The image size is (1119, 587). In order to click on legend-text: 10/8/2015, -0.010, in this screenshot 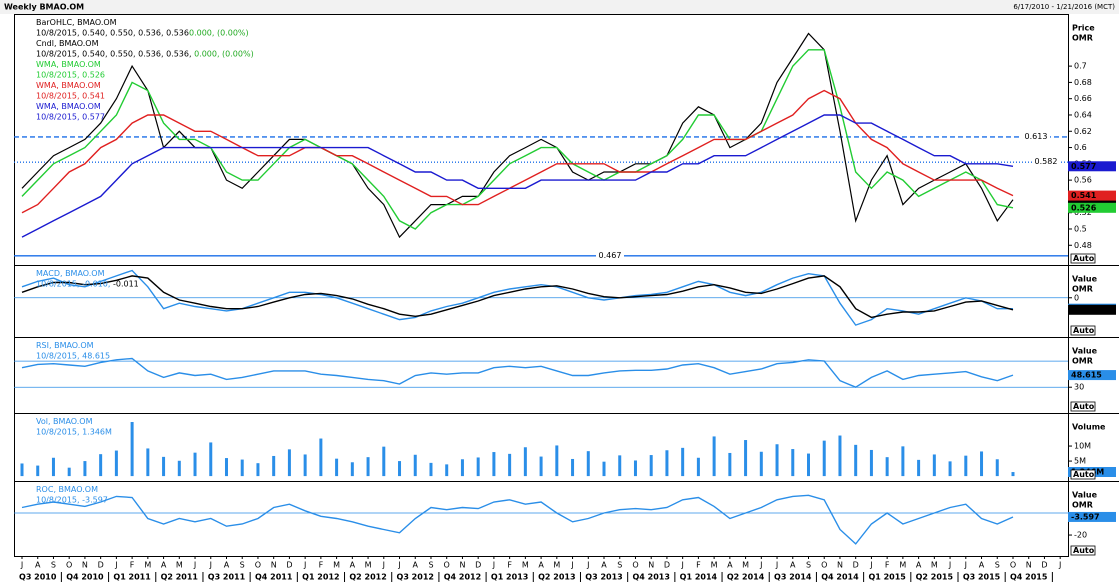, I will do `click(74, 283)`.